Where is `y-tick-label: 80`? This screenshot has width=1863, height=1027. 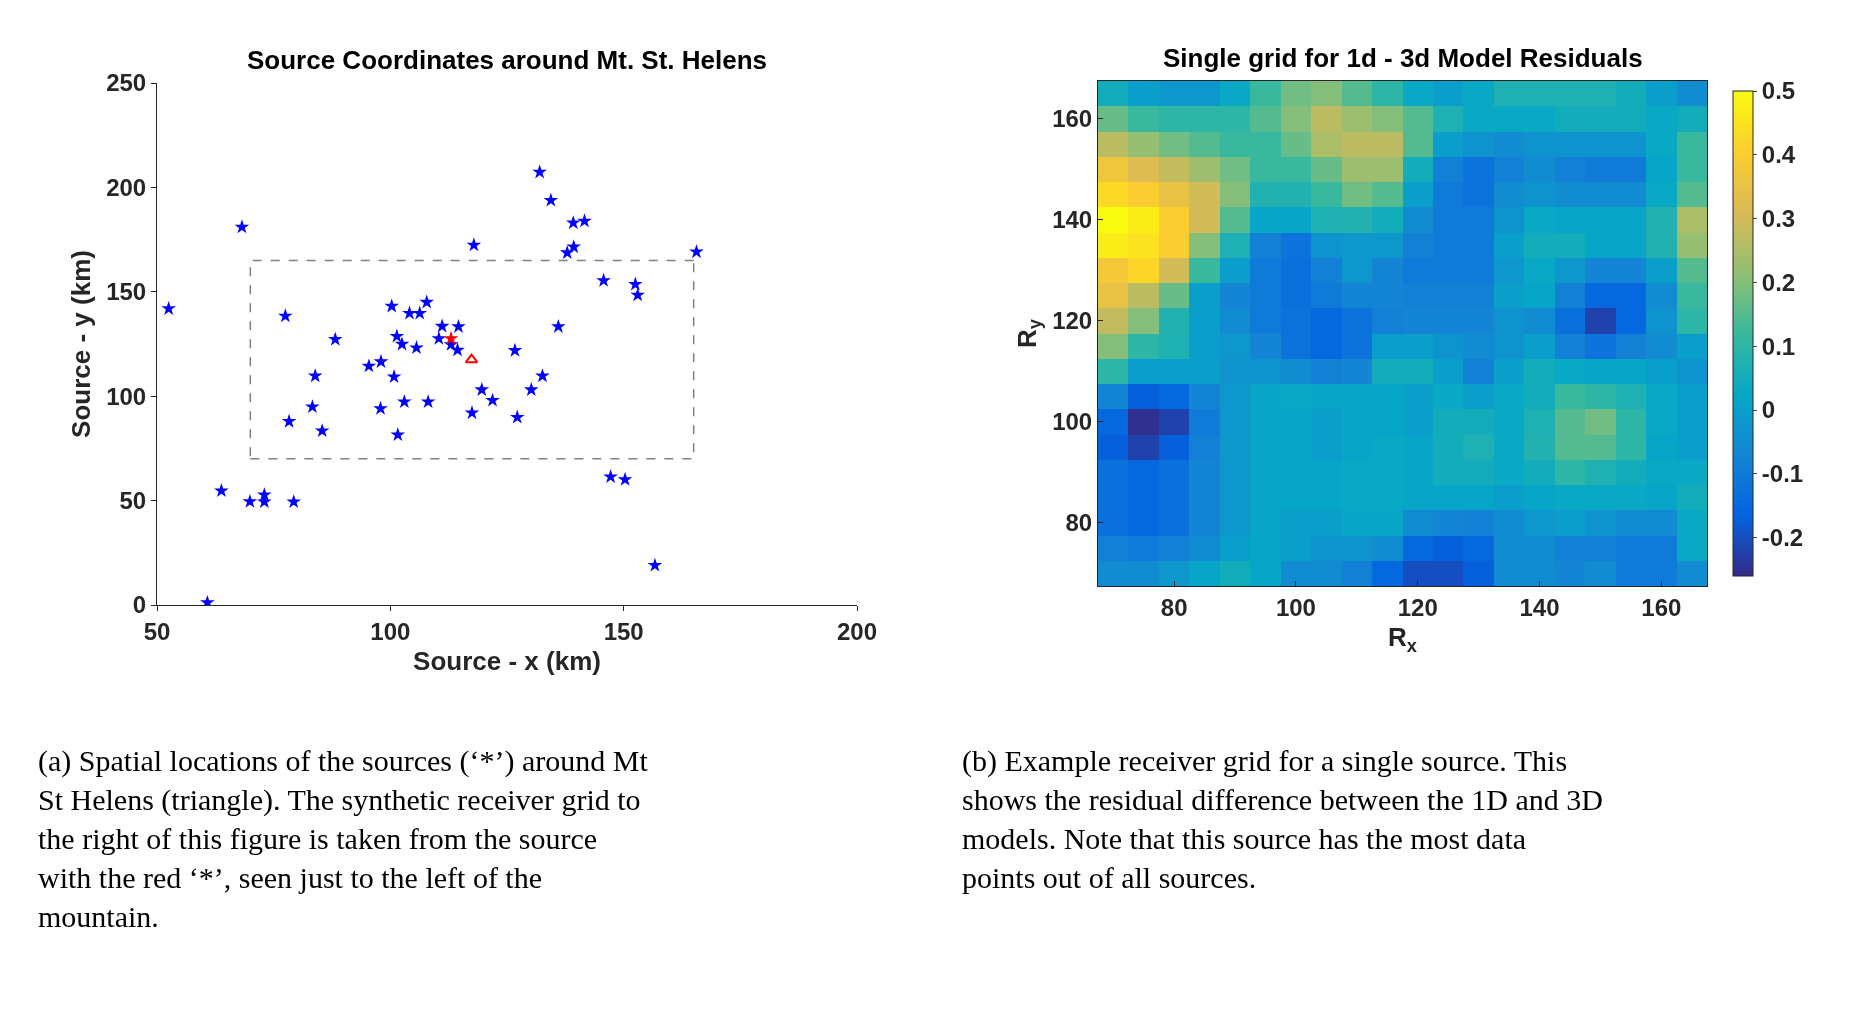
y-tick-label: 80 is located at coordinates (1079, 523).